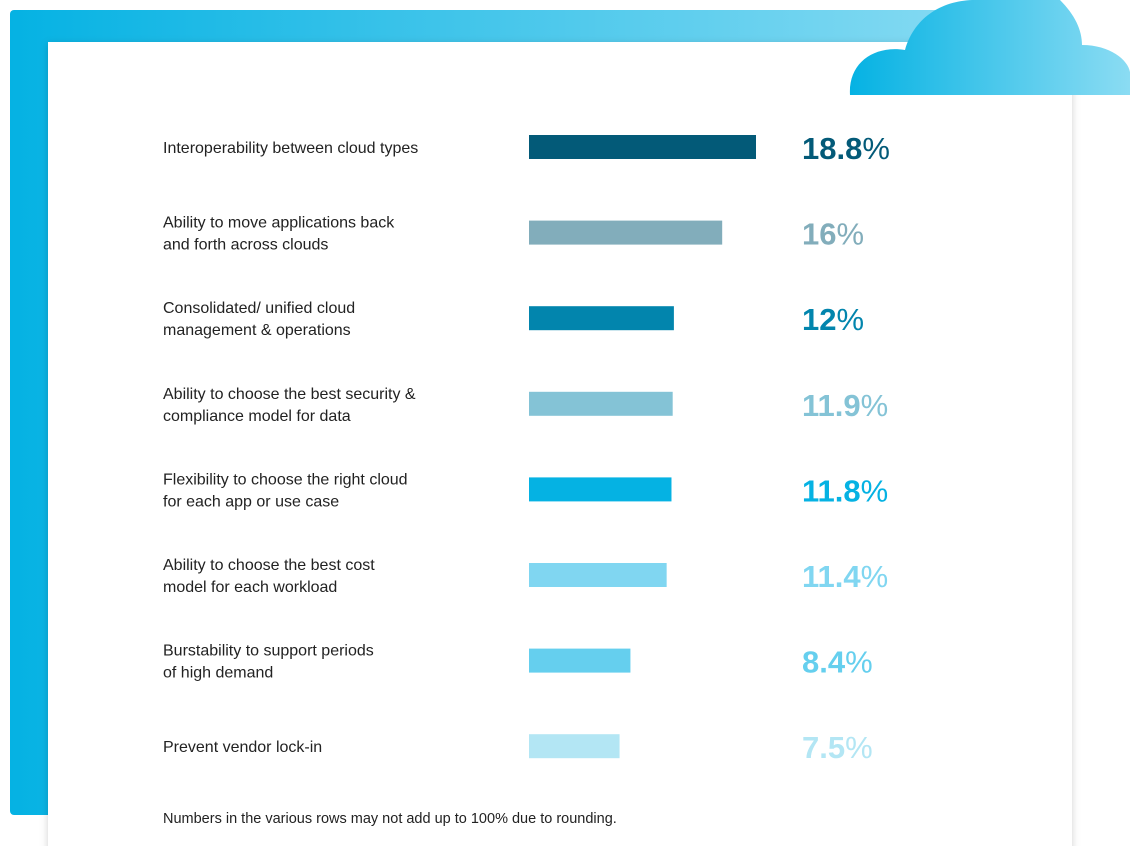 This screenshot has height=846, width=1130. Describe the element at coordinates (257, 330) in the screenshot. I see `category-label: management & operations` at that location.